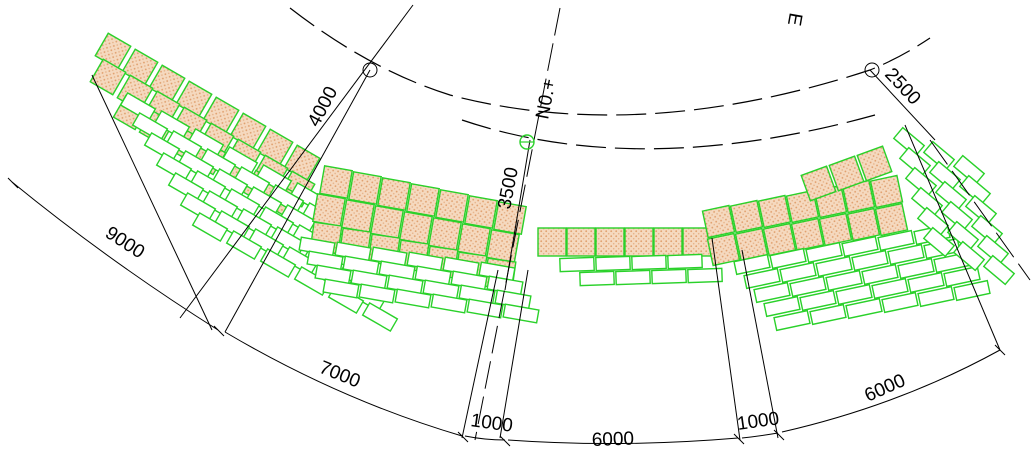 The width and height of the screenshot is (1033, 461). Describe the element at coordinates (668, 132) in the screenshot. I see `inner-dashed-arc` at that location.